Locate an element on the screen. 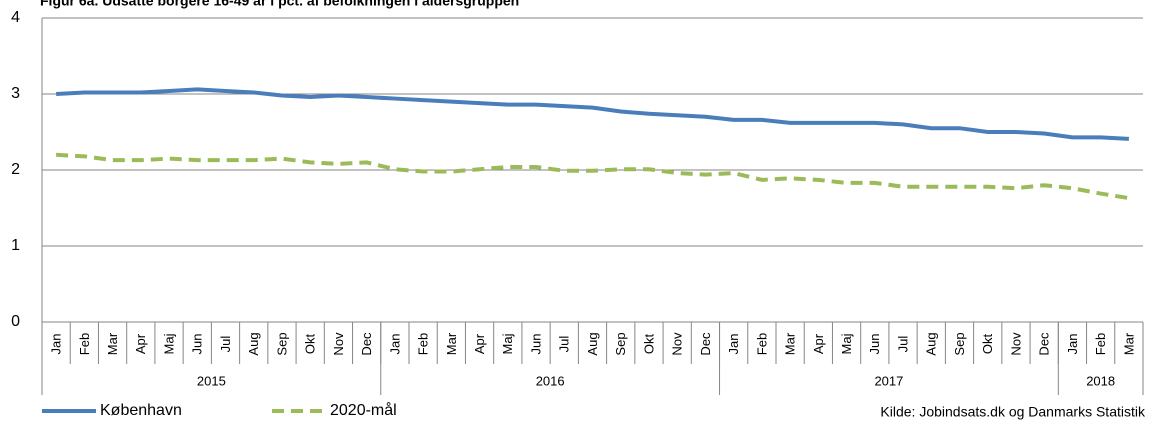 The height and width of the screenshot is (428, 1153). year-label: 2017 is located at coordinates (888, 380).